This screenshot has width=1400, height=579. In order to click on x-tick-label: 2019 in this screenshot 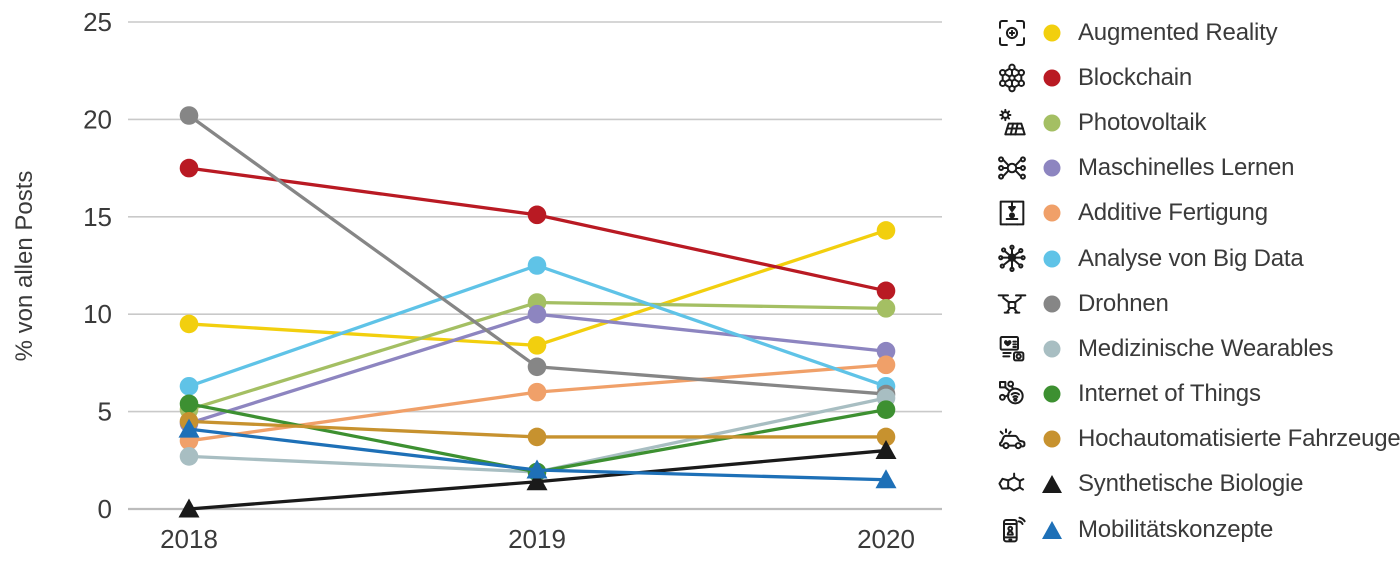, I will do `click(537, 539)`.